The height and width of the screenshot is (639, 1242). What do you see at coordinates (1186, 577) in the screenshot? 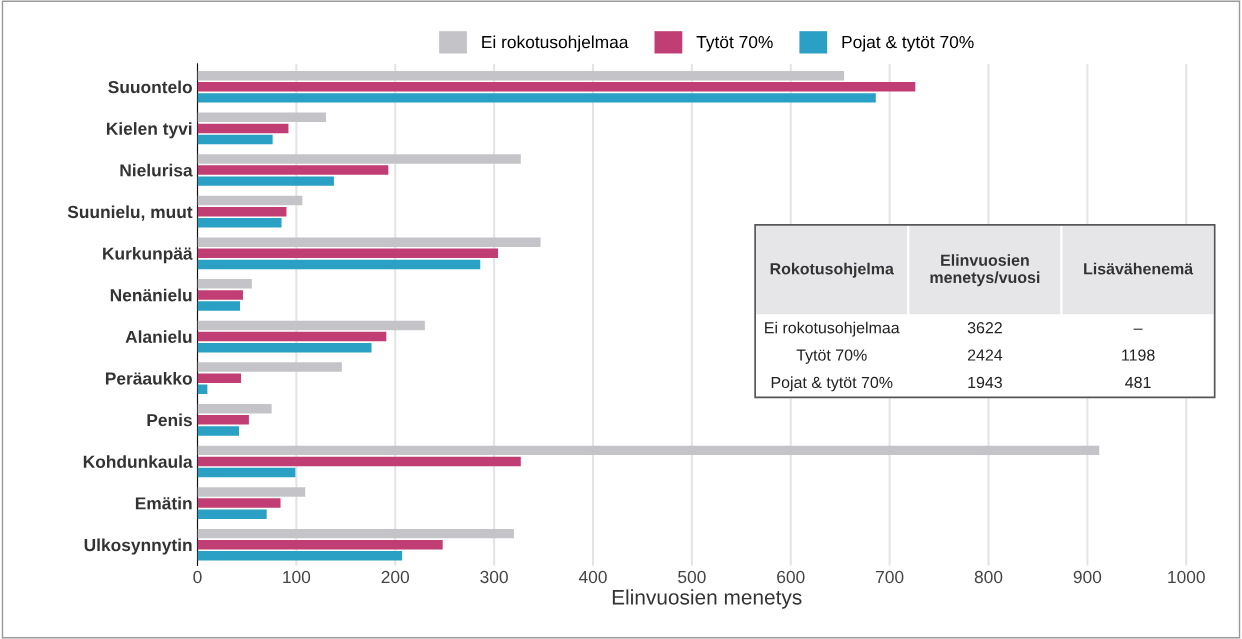
I see `x-tick-label: 1000` at bounding box center [1186, 577].